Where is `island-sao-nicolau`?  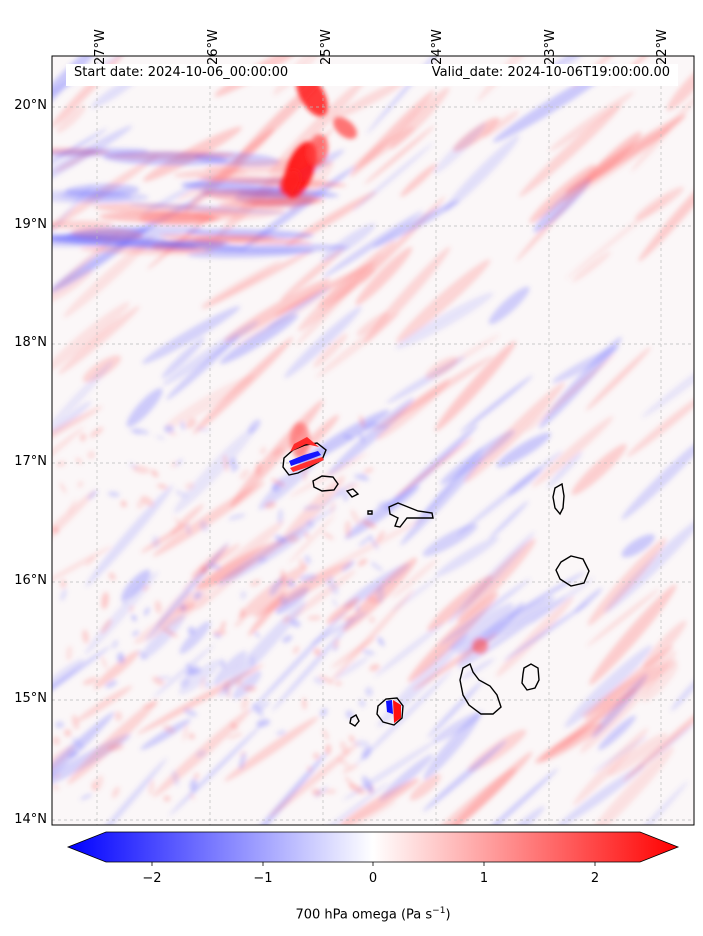
island-sao-nicolau is located at coordinates (411, 515).